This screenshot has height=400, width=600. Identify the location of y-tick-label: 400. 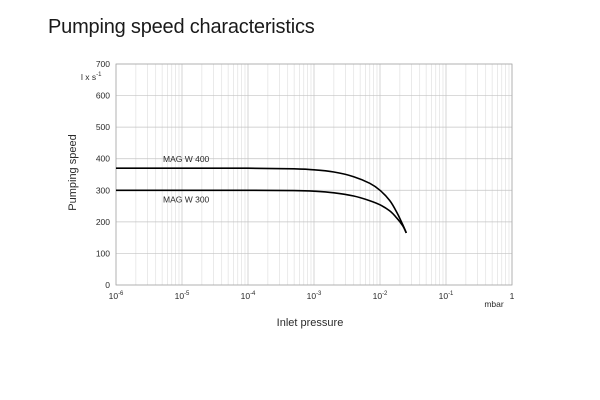
(103, 159).